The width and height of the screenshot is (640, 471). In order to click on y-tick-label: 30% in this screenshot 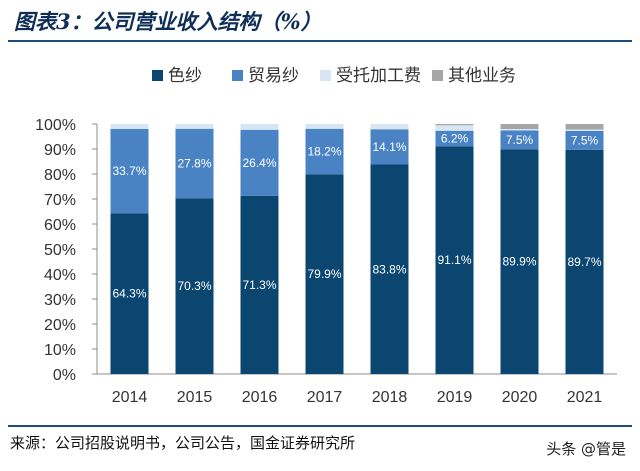, I will do `click(60, 300)`.